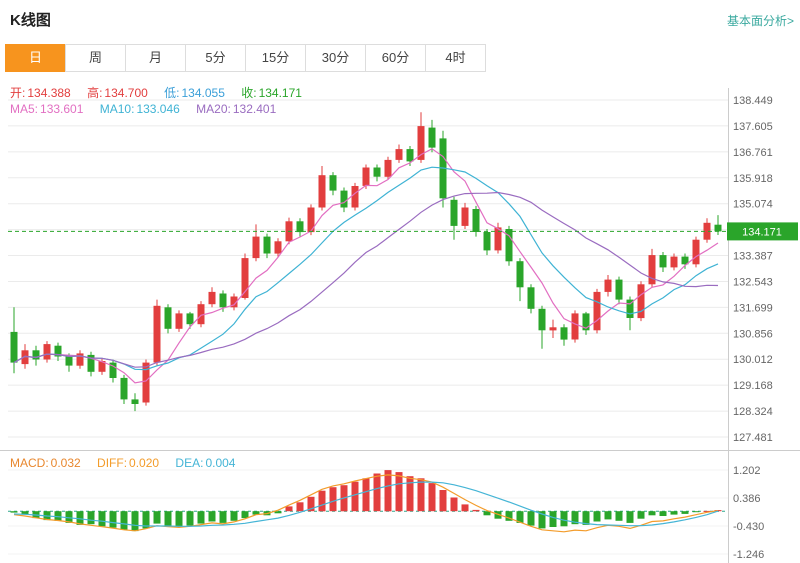 Image resolution: width=800 pixels, height=563 pixels. Describe the element at coordinates (158, 109) in the screenshot. I see `ma10-value: 133.046` at that location.